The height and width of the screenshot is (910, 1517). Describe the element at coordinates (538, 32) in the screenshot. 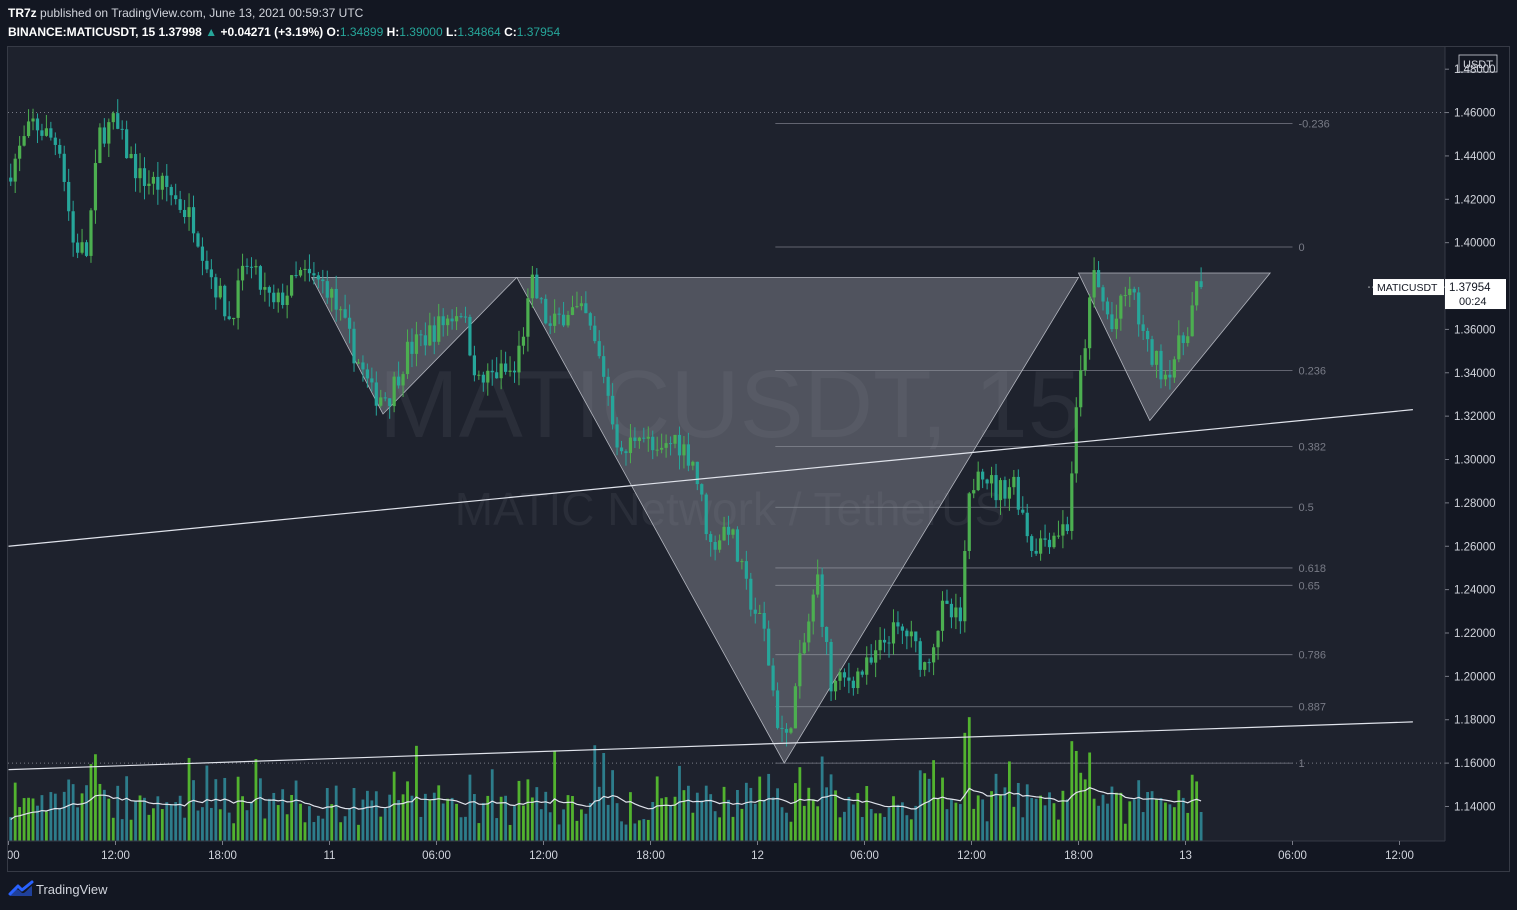

I see `close-value: 1.37954` at that location.